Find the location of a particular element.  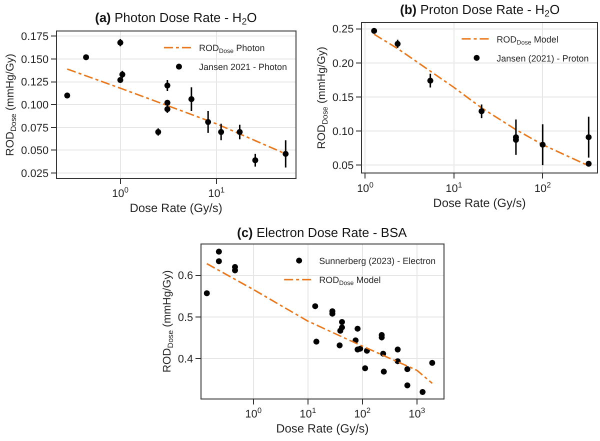

legend-label: Jansen (2021) - Proton is located at coordinates (542, 58).